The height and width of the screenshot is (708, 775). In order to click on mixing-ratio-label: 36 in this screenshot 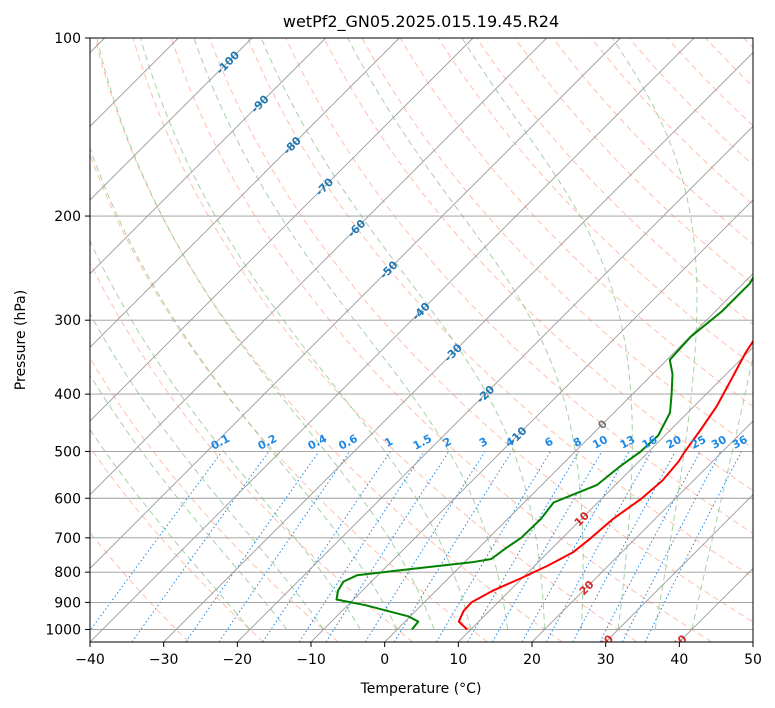, I will do `click(740, 442)`.